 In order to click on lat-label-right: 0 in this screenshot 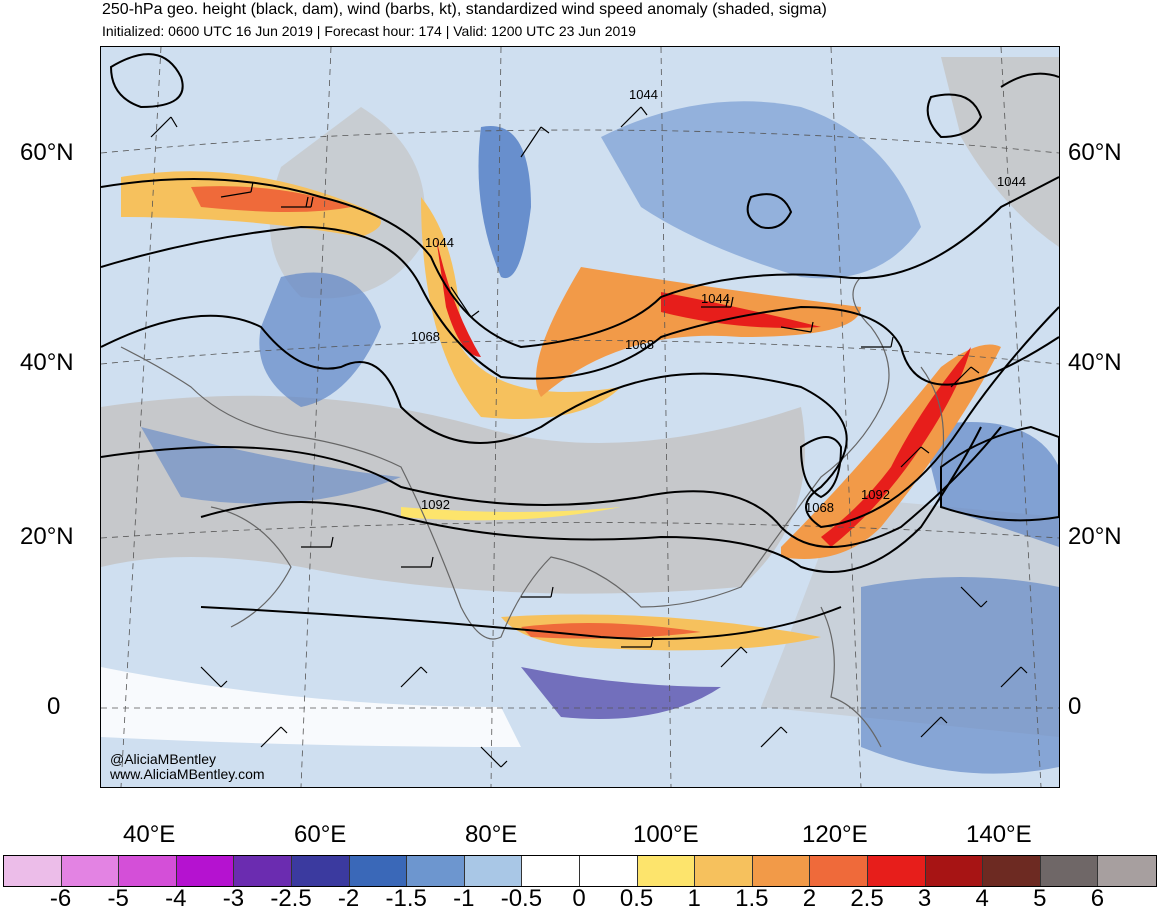, I will do `click(1075, 706)`.